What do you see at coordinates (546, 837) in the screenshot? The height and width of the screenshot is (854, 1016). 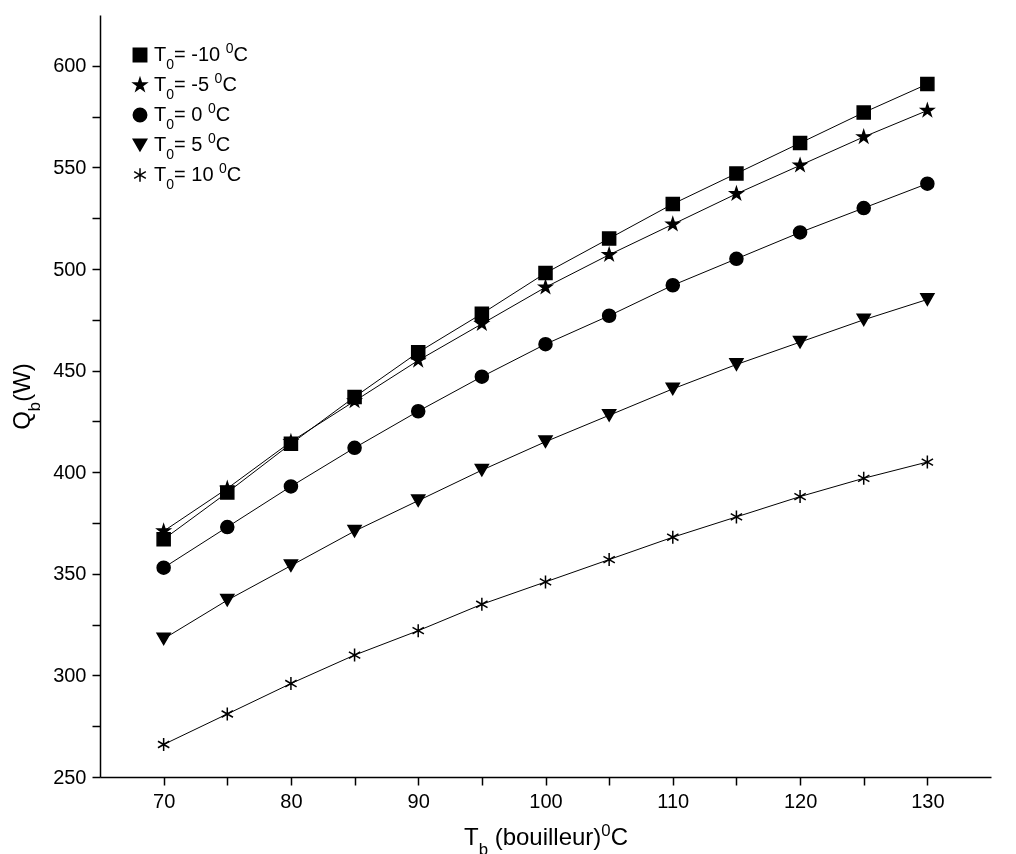 I see `x-axis-title: T$_{b}$ (bouilleur)$^{0}$C` at bounding box center [546, 837].